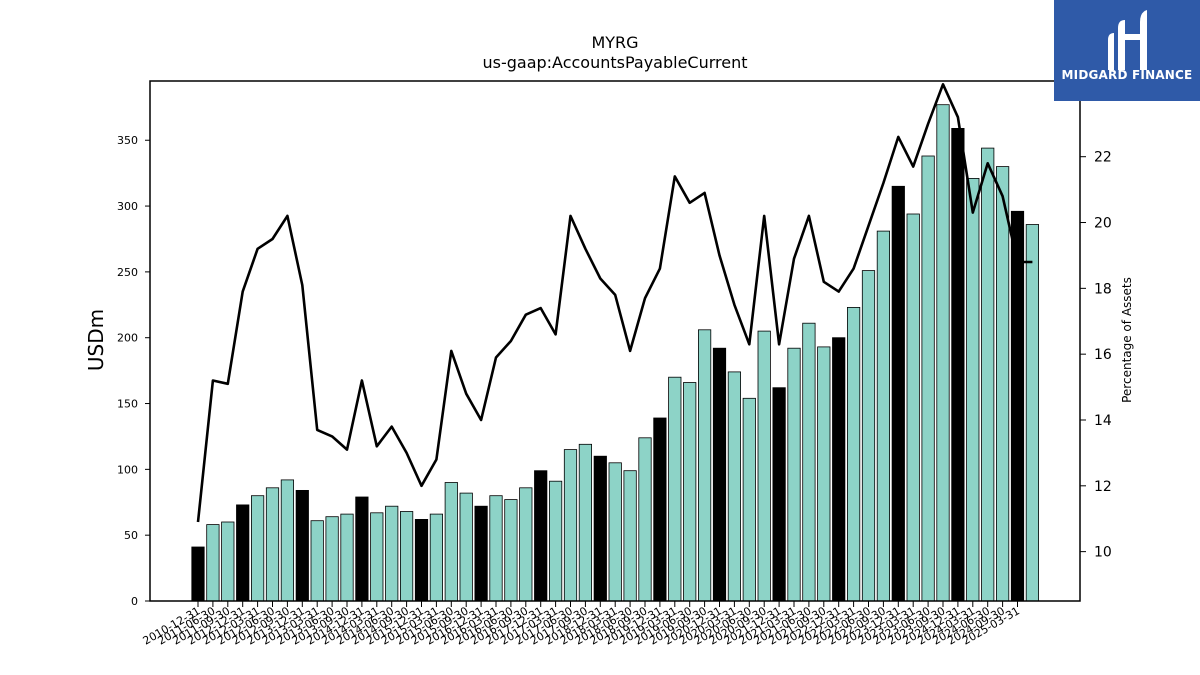 The width and height of the screenshot is (1200, 675). Describe the element at coordinates (96, 340) in the screenshot. I see `y-axis-title-left: USDm` at that location.